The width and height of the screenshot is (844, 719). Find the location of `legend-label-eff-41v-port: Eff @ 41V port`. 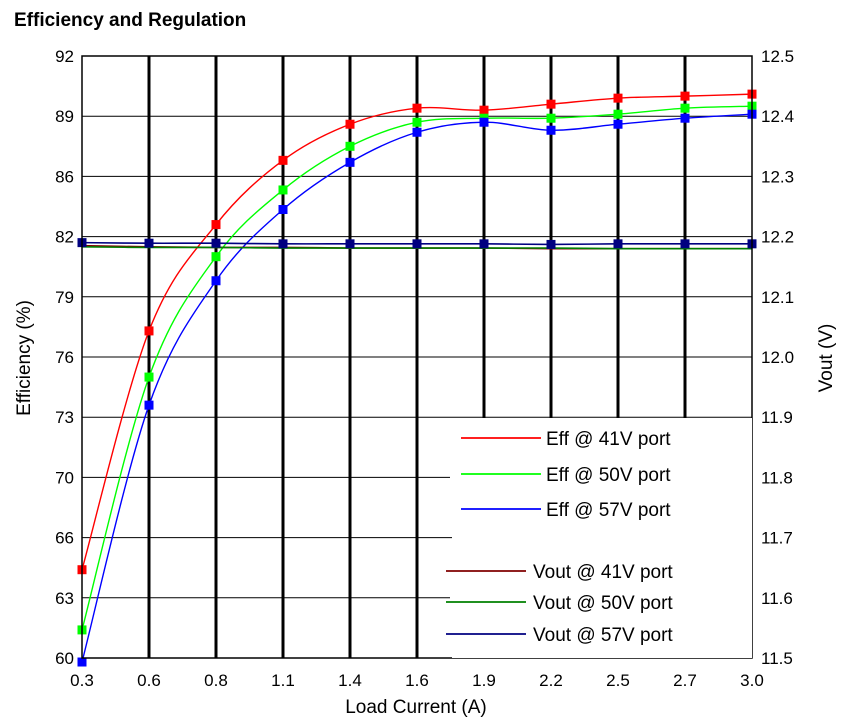

legend-label-eff-41v-port: Eff @ 41V port is located at coordinates (608, 439).